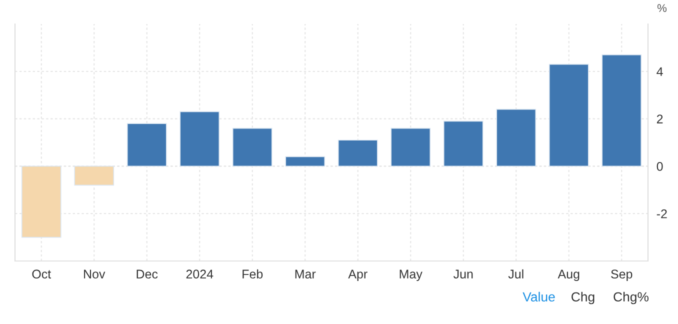  I want to click on x-tick-label: Aug, so click(569, 275).